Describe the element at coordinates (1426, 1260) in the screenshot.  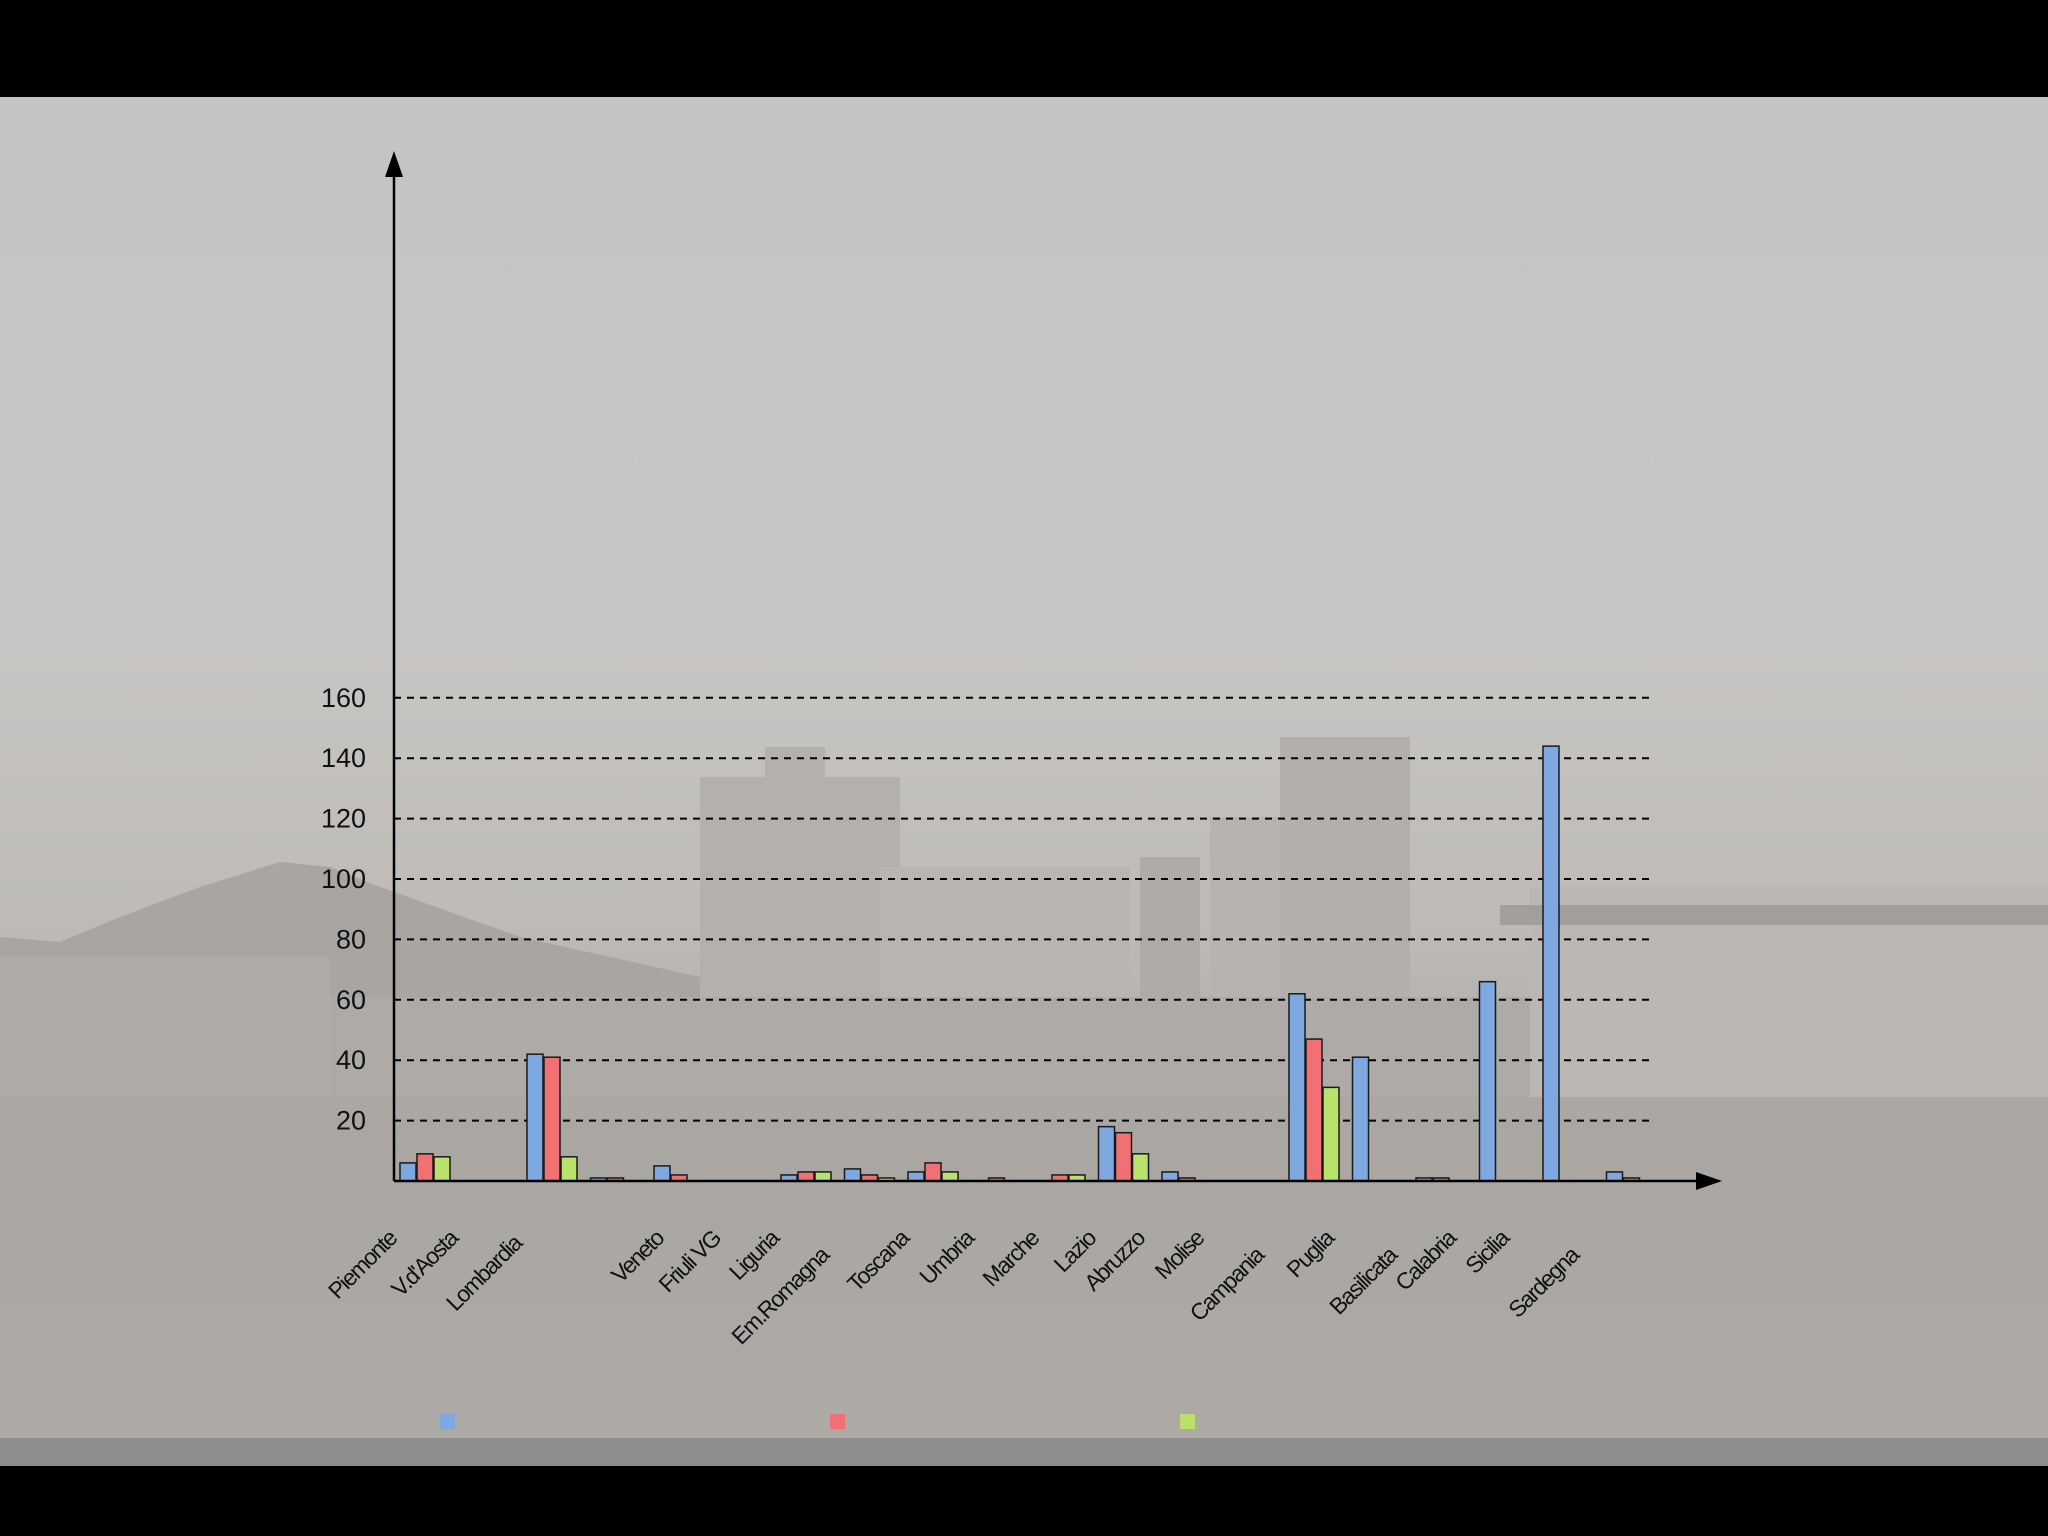
I see `x-category-label: Calabria` at that location.